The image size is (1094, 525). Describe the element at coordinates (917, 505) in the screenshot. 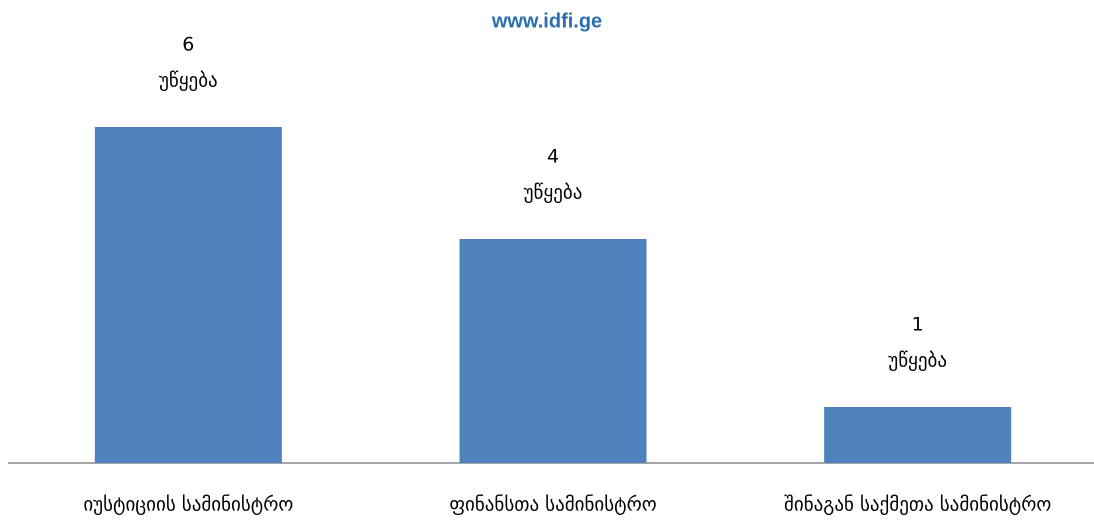

I see `x-tick-label: შინაგან საქმეთა სამინისტრო` at that location.